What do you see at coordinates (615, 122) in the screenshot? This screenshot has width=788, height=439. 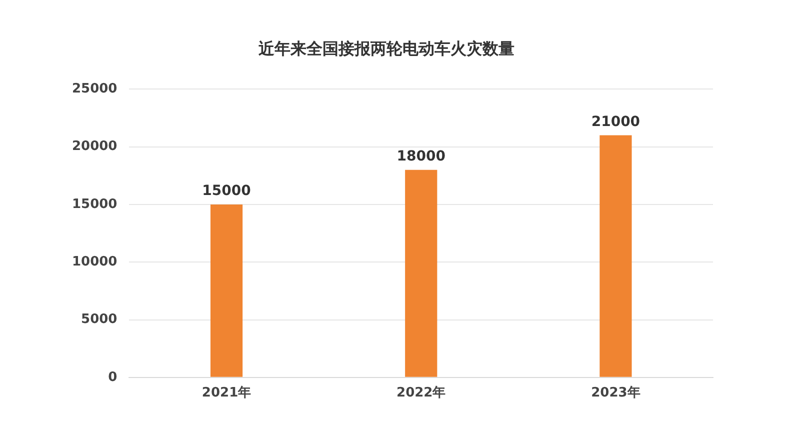 I see `data-label: 21000` at bounding box center [615, 122].